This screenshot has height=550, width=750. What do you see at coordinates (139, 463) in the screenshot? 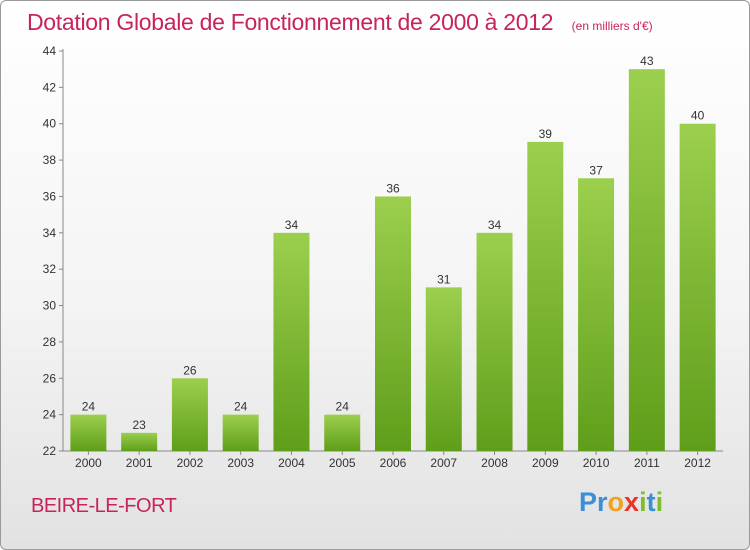
I see `x-tick-label: 2001` at bounding box center [139, 463].